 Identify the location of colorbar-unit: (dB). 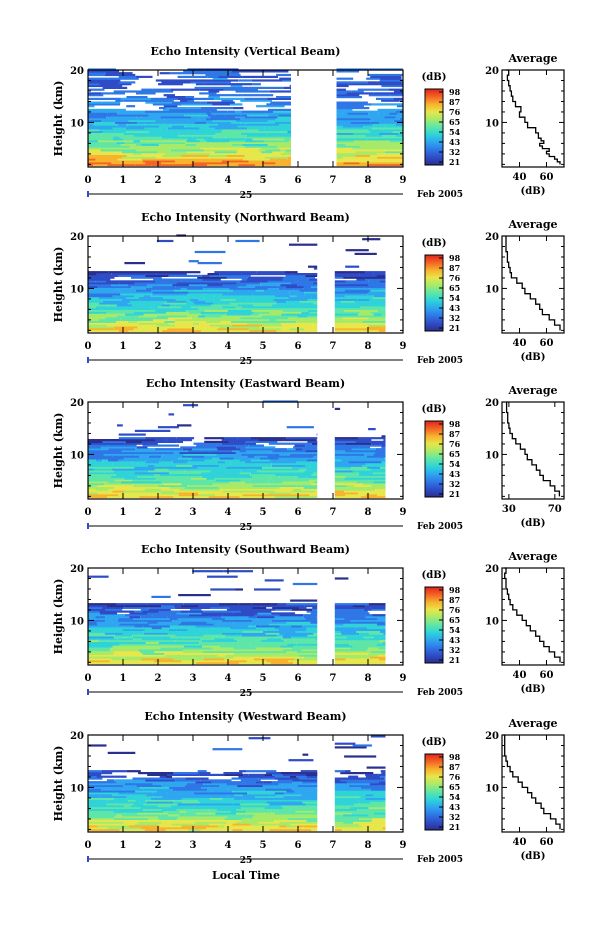
(434, 575).